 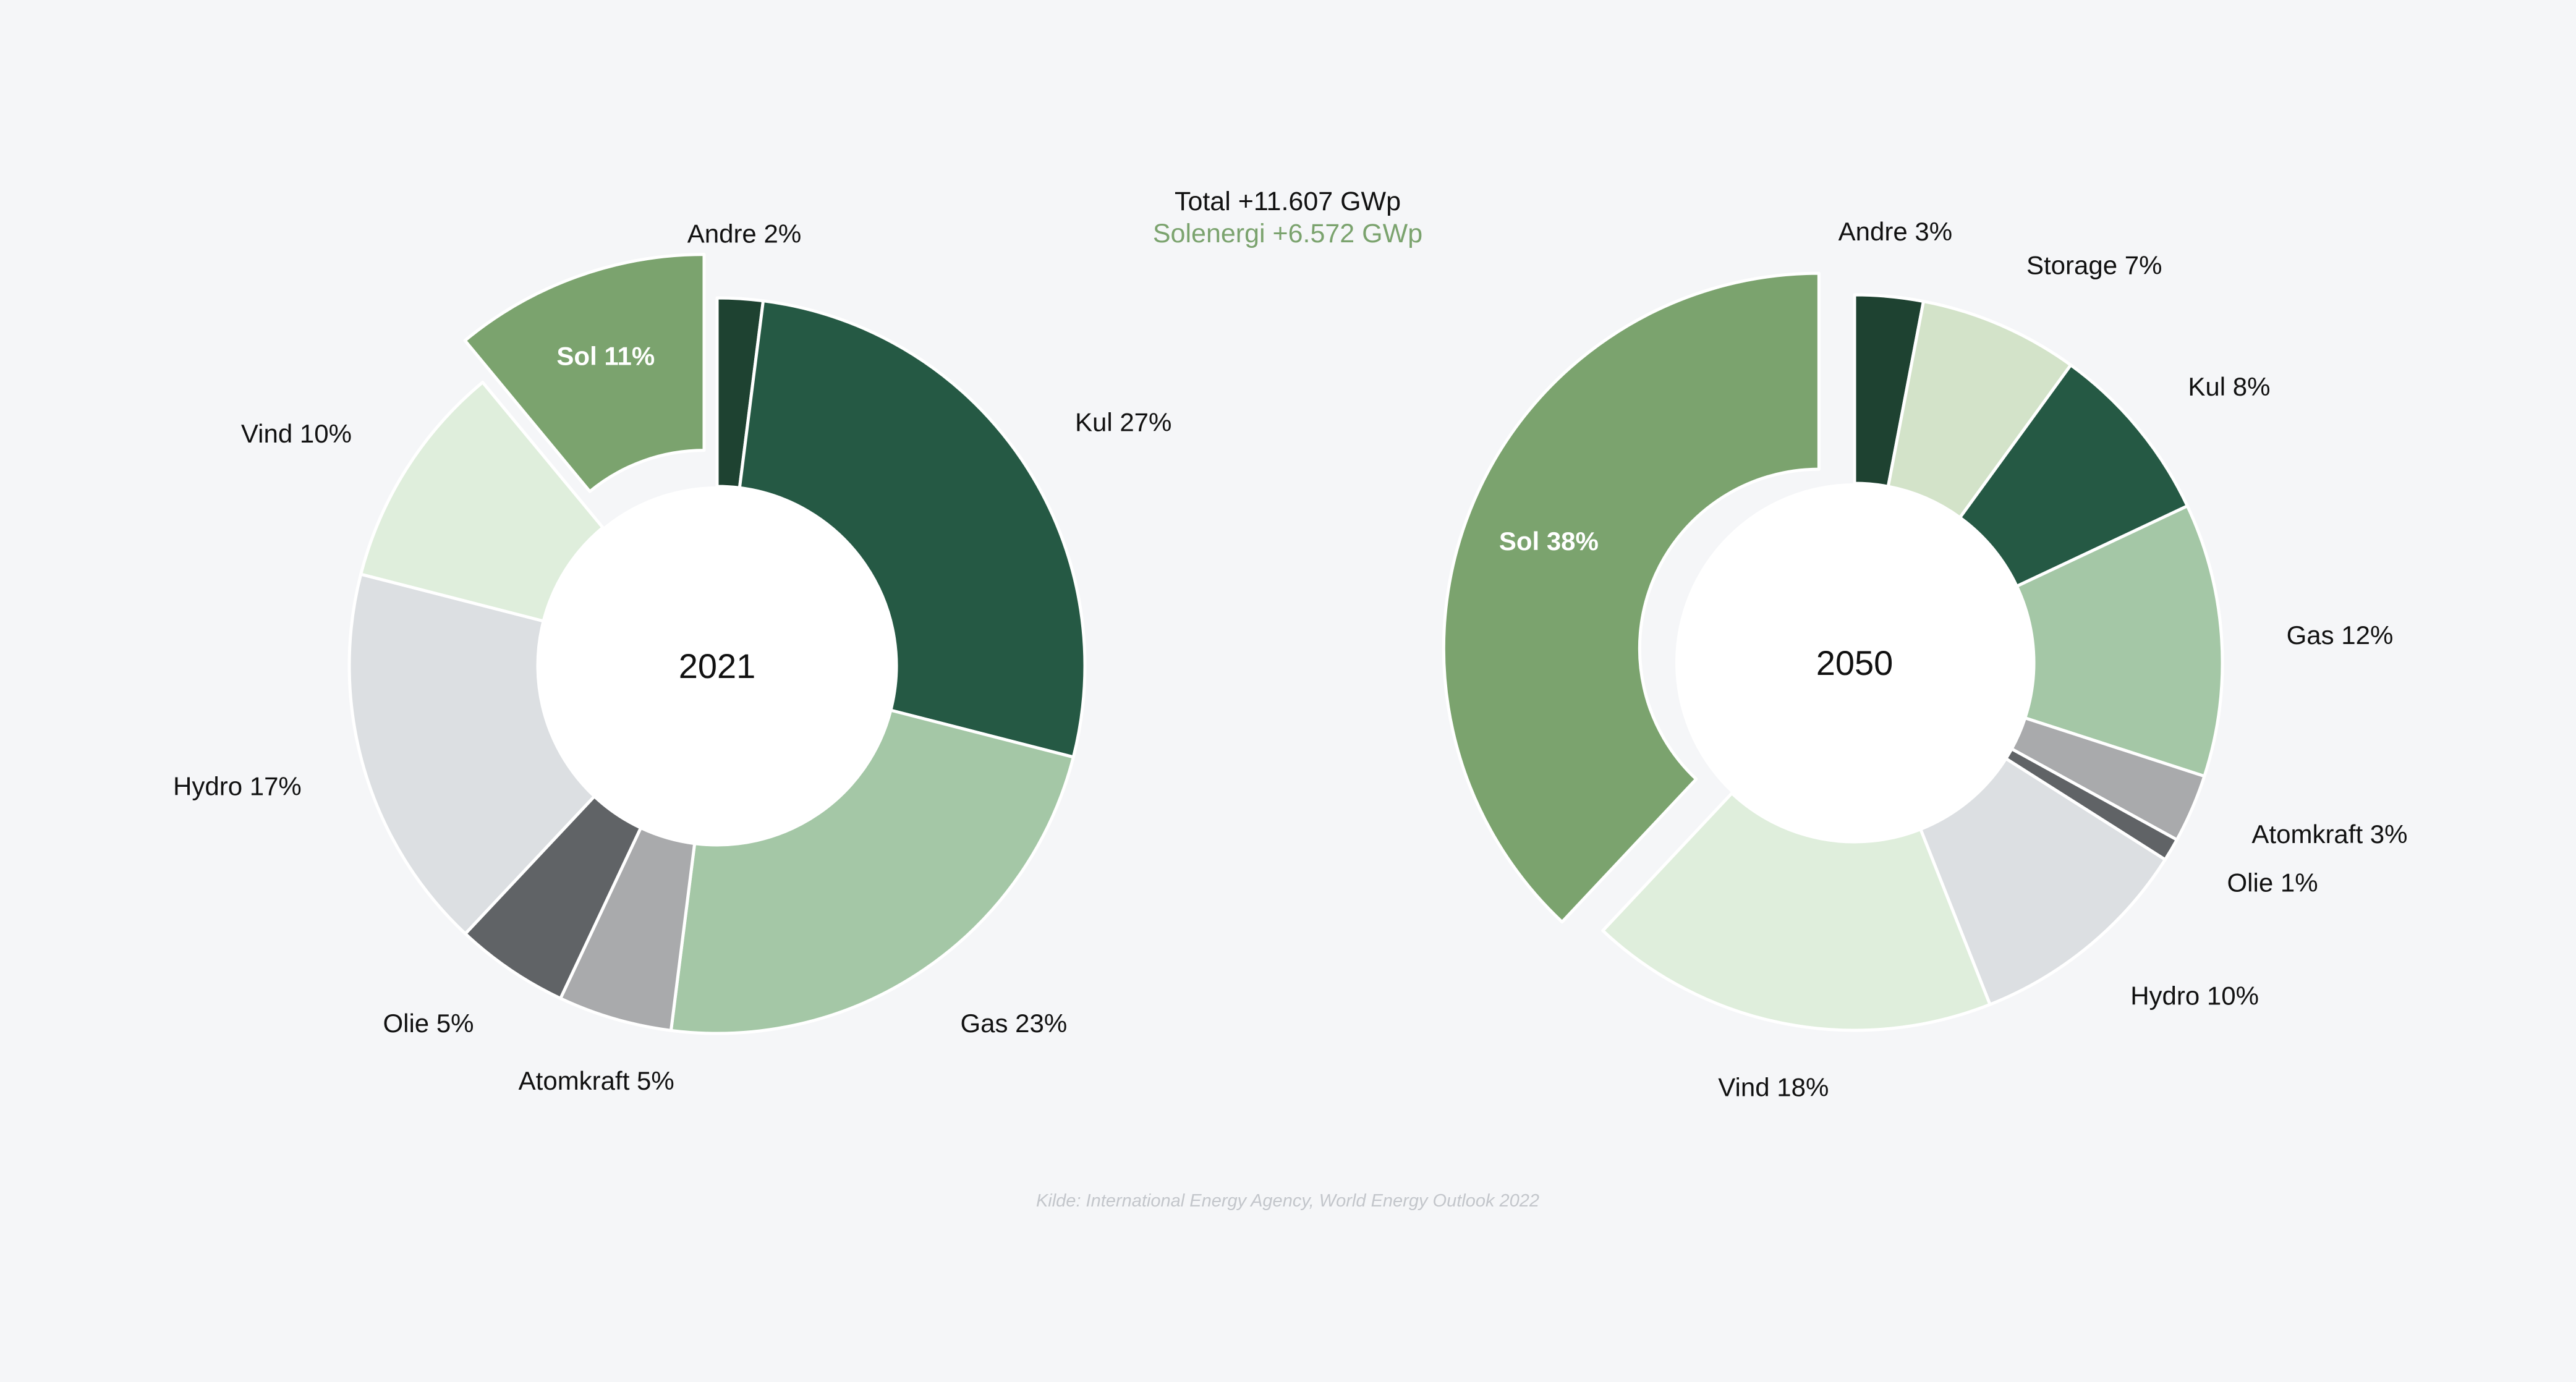 What do you see at coordinates (1013, 1023) in the screenshot?
I see `label-2021-gas: Gas 23%` at bounding box center [1013, 1023].